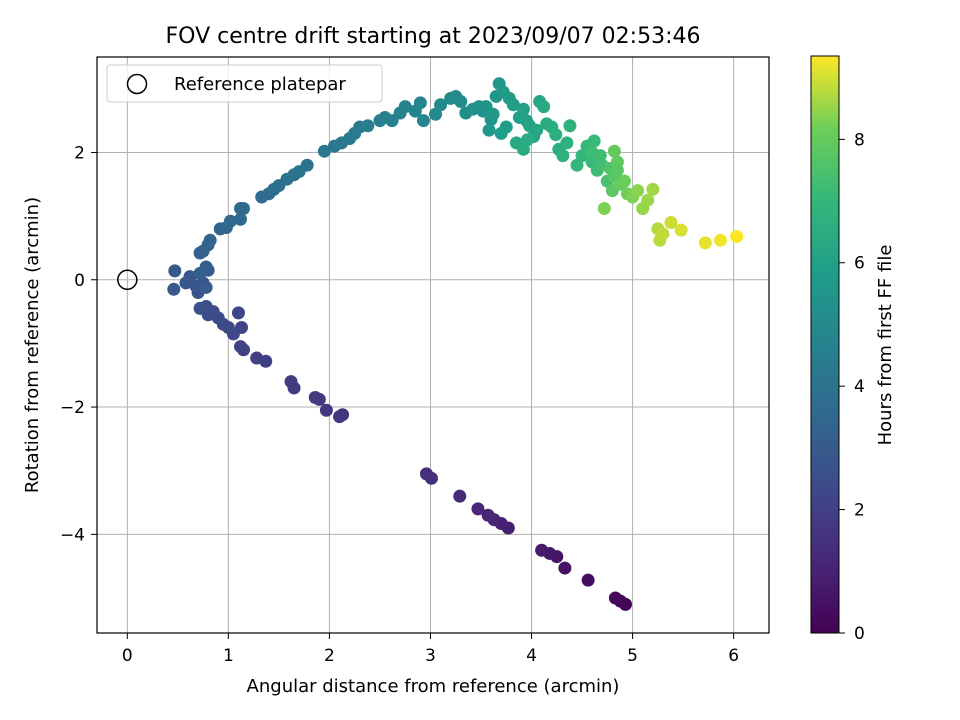 This screenshot has width=960, height=720. What do you see at coordinates (72, 535) in the screenshot?
I see `y-tick-label: −4` at bounding box center [72, 535].